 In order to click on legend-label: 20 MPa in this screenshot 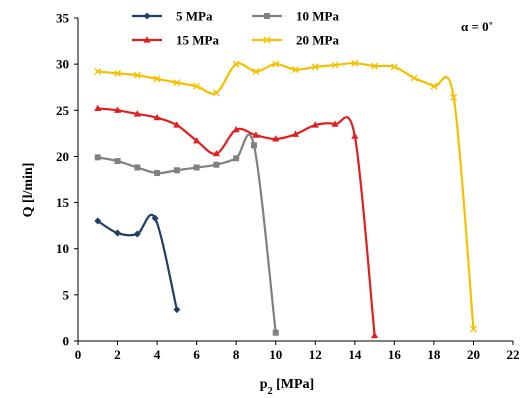, I will do `click(317, 40)`.